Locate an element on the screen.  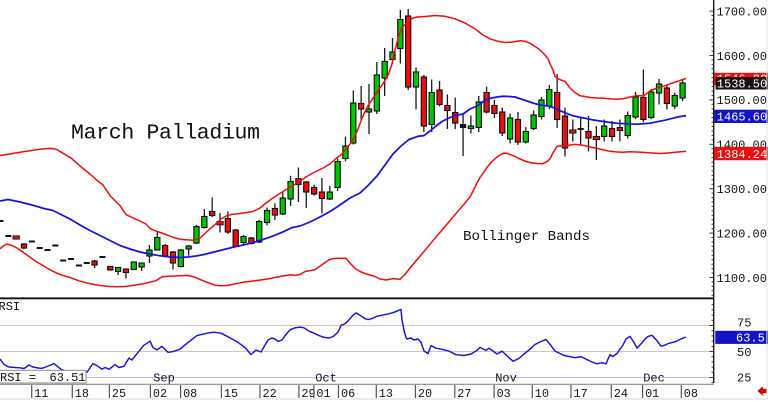
svg-text: 1538.50 is located at coordinates (742, 85).